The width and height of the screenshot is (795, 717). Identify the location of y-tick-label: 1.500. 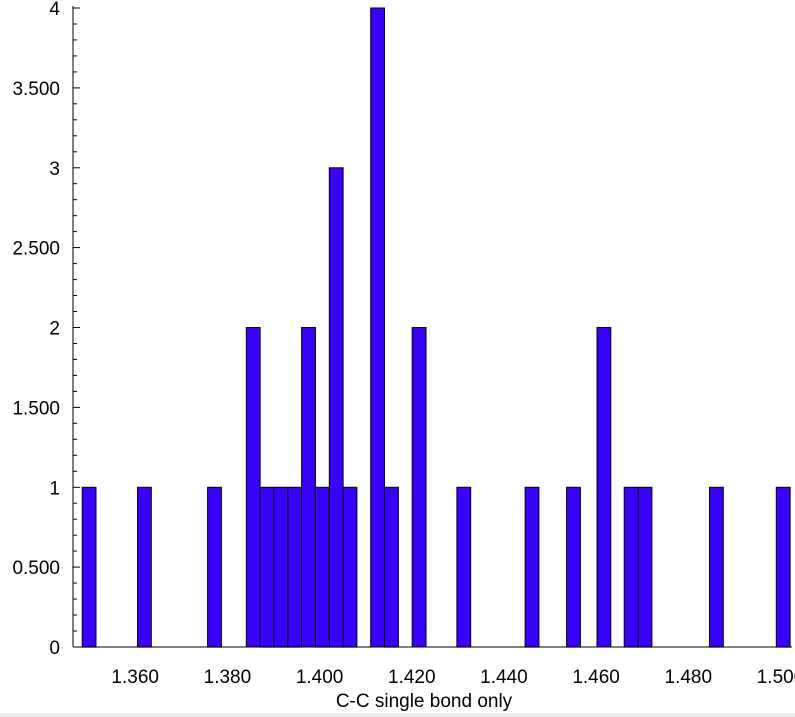
(36, 408).